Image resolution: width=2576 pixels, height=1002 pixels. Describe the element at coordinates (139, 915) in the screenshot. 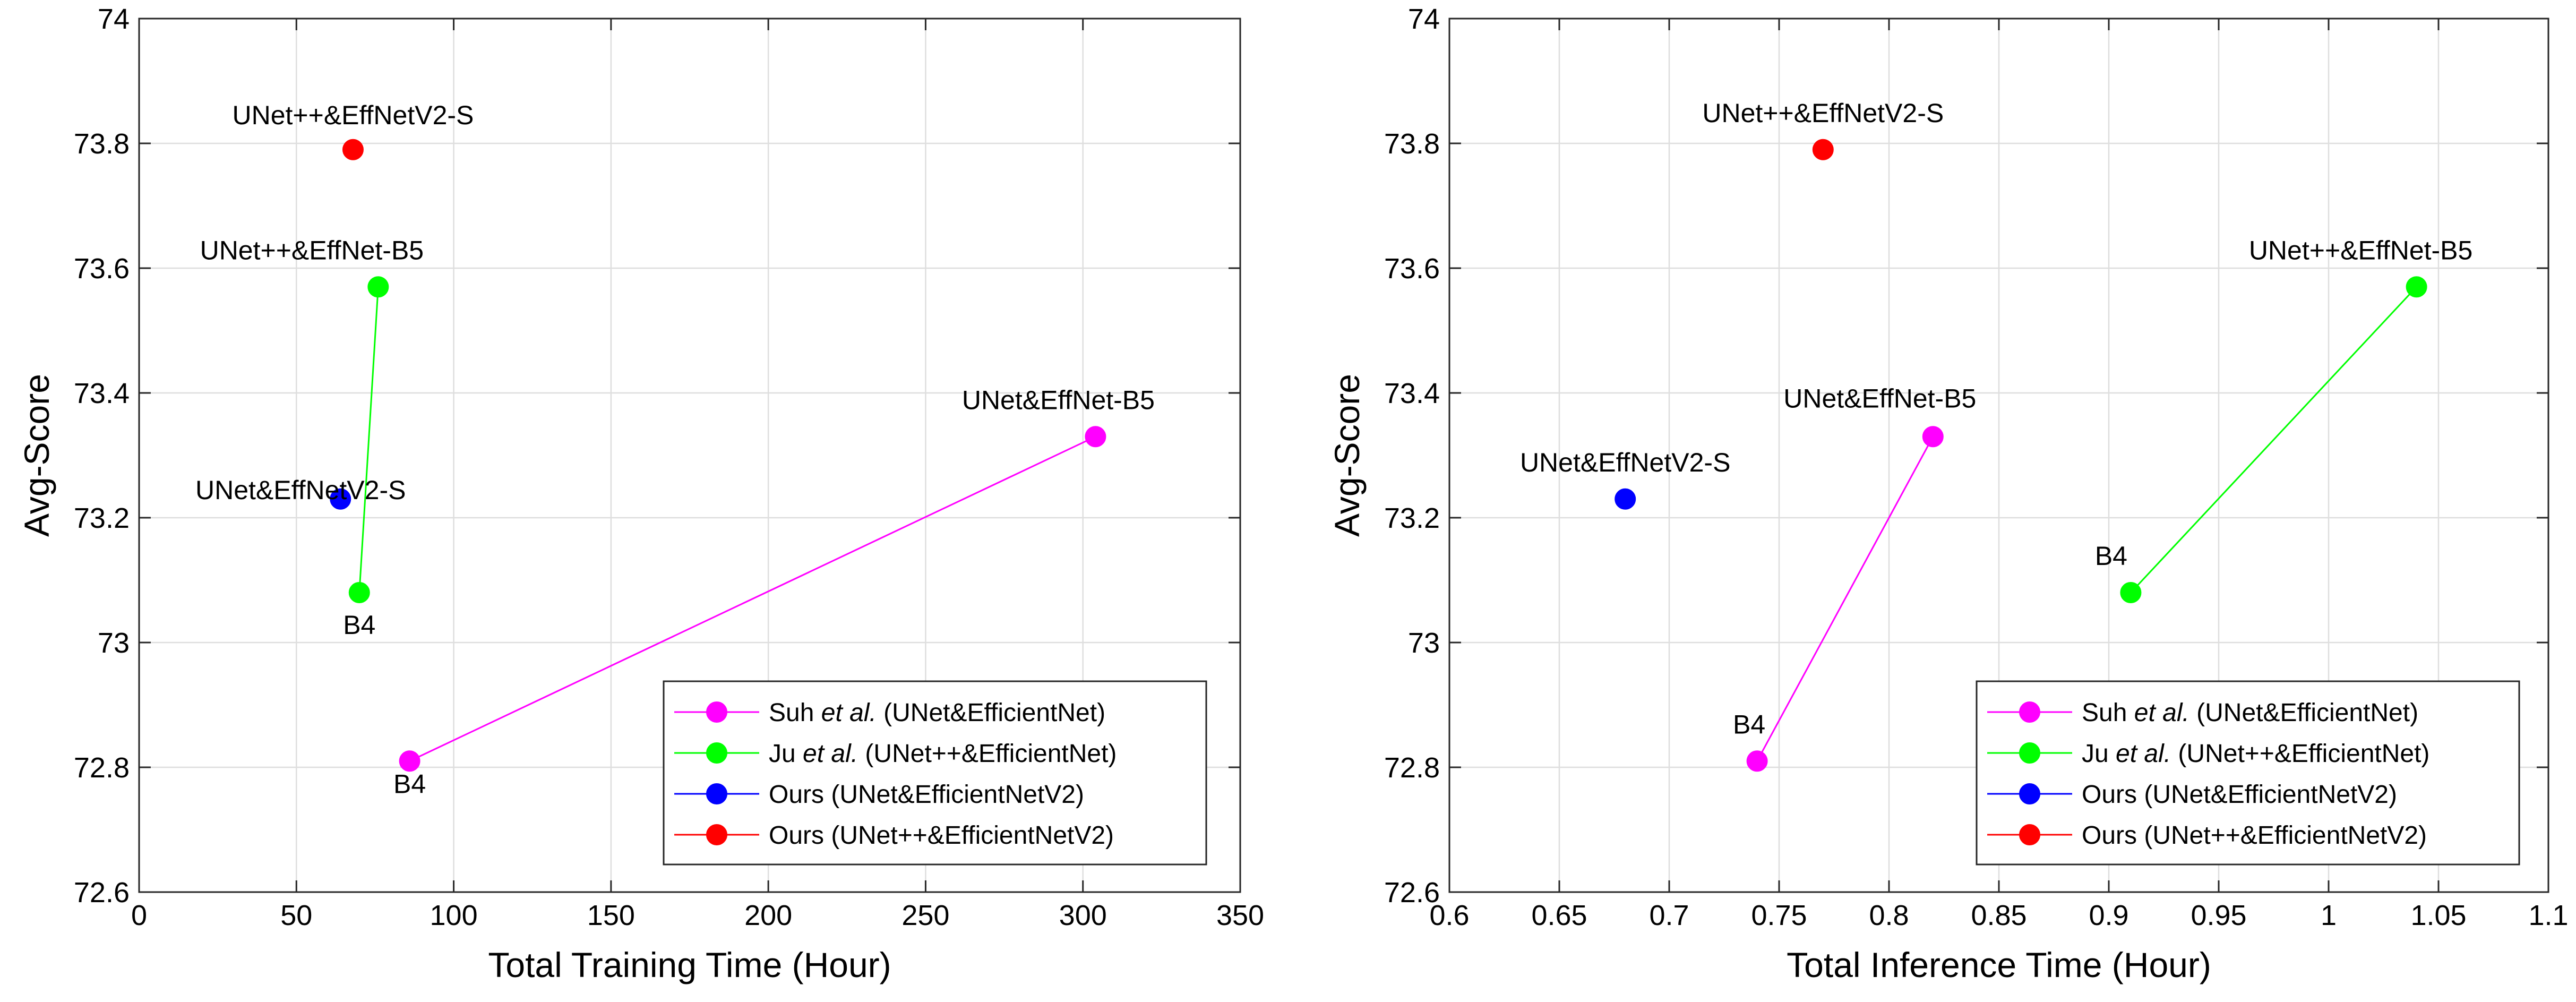

I see `x-tick-label: 0` at that location.